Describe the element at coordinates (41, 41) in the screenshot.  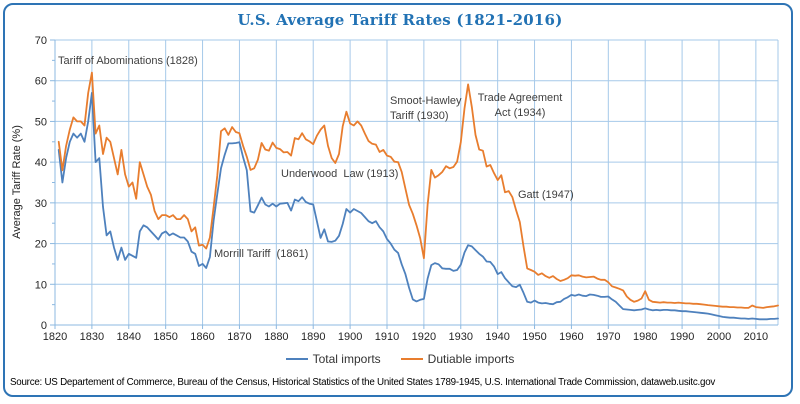
I see `svg-text: 70` at that location.